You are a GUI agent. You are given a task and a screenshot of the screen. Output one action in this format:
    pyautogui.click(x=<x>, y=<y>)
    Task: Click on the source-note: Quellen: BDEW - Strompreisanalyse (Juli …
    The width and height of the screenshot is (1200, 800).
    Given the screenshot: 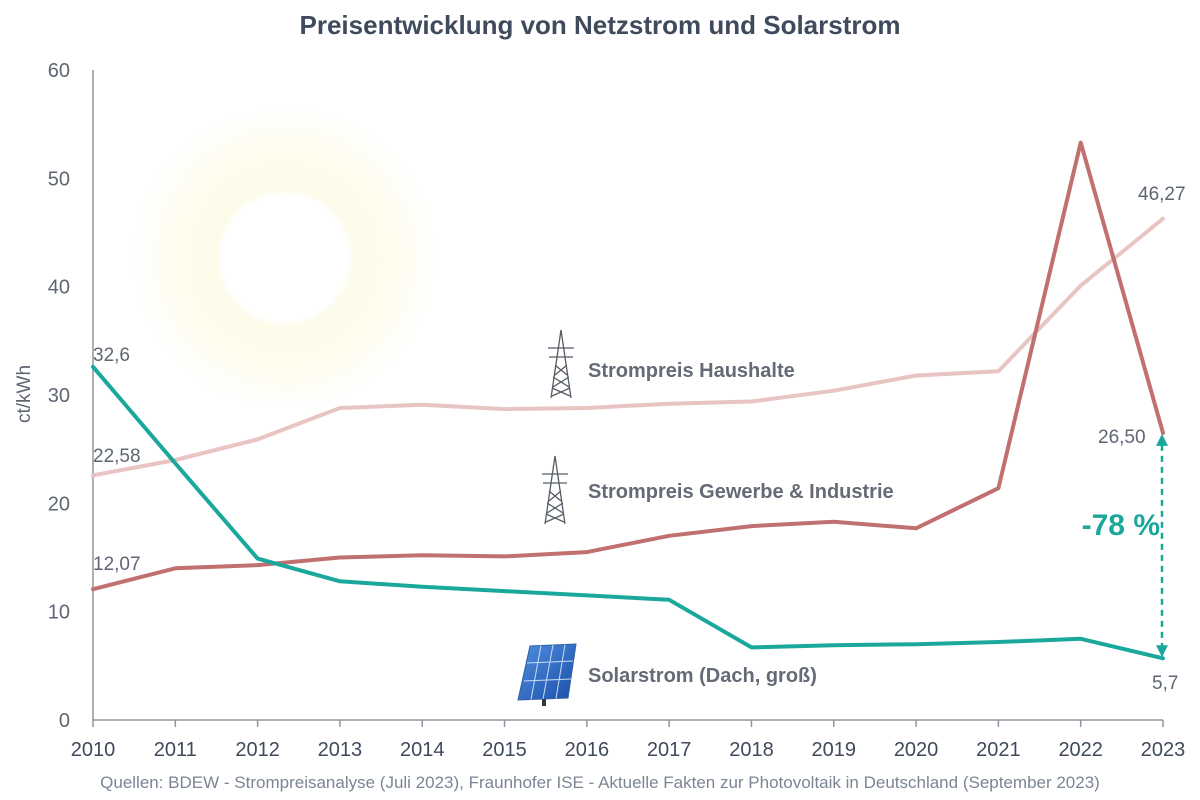 What is the action you would take?
    pyautogui.click(x=600, y=782)
    